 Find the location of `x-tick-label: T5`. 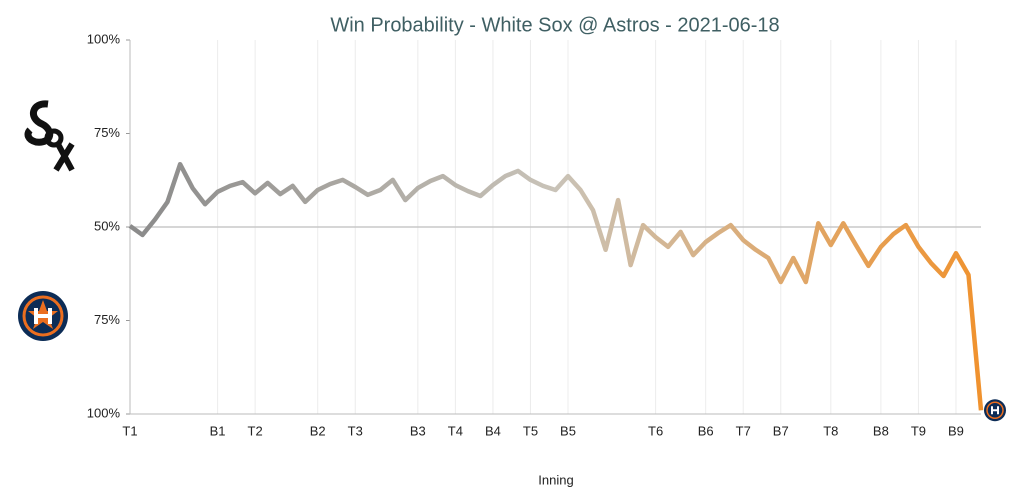

x-tick-label: T5 is located at coordinates (530, 430).